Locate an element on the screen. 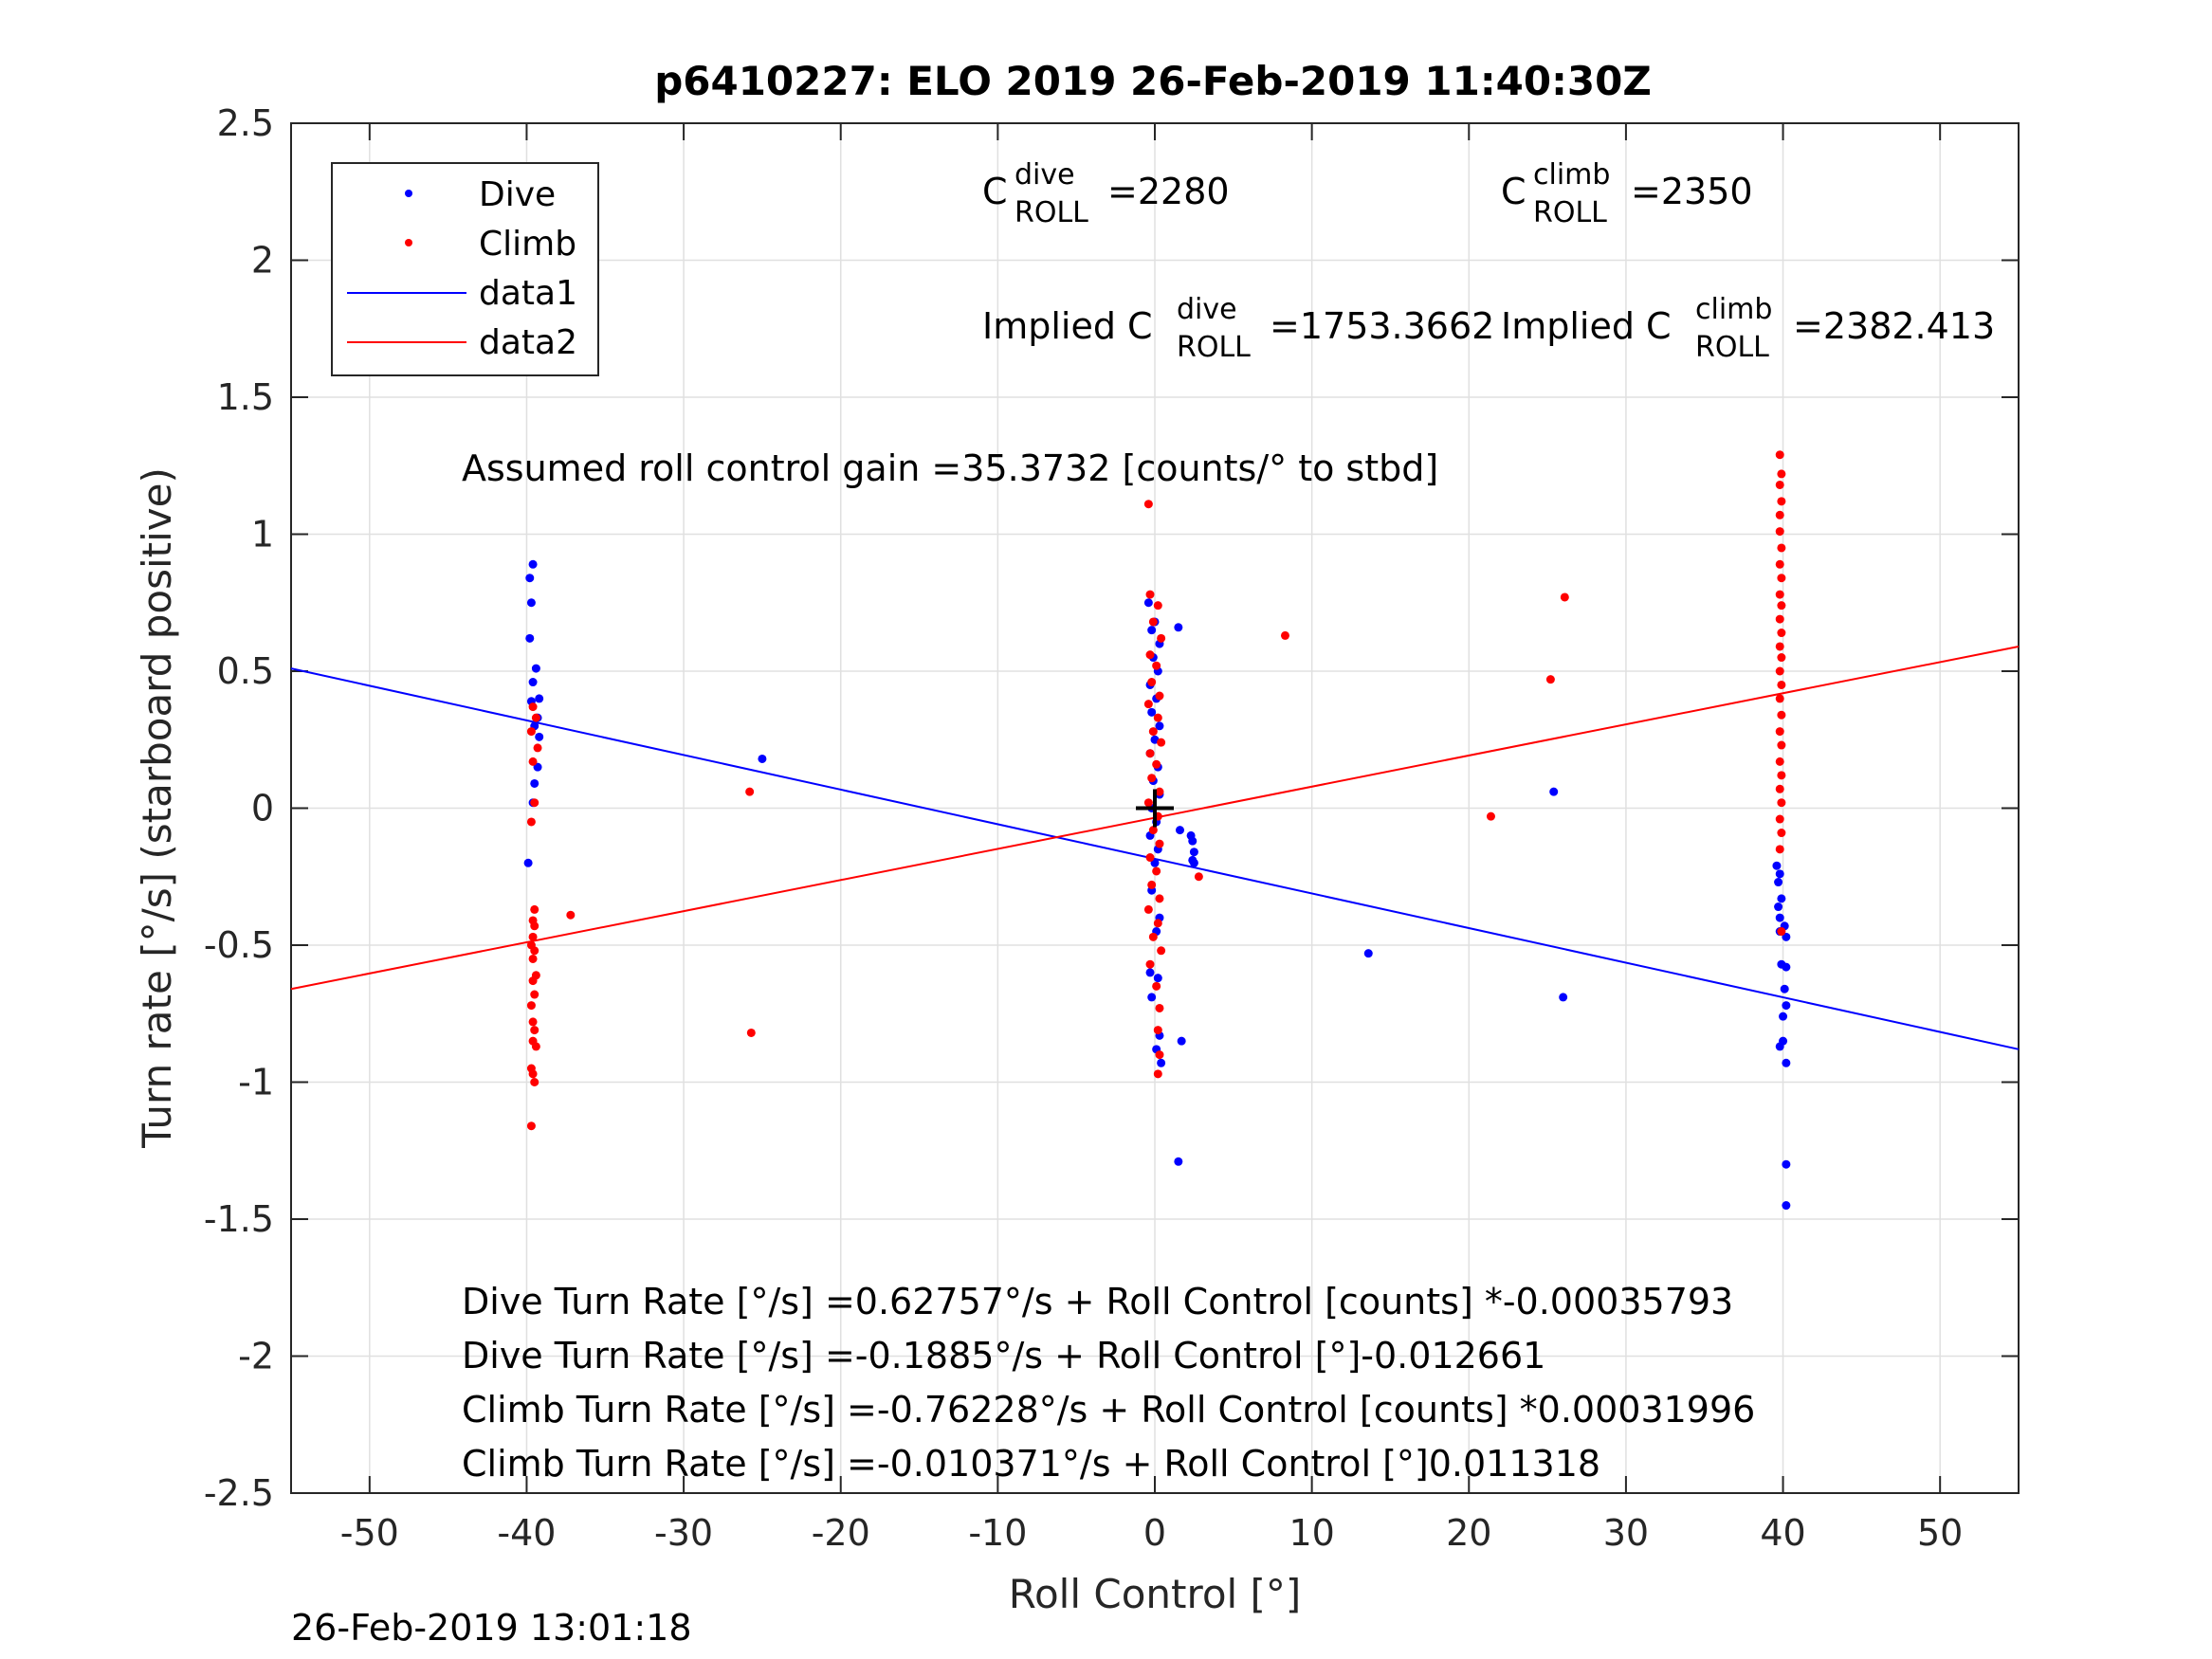 Image resolution: width=2212 pixels, height=1659 pixels. implied-climb-sup: climb is located at coordinates (1733, 309).